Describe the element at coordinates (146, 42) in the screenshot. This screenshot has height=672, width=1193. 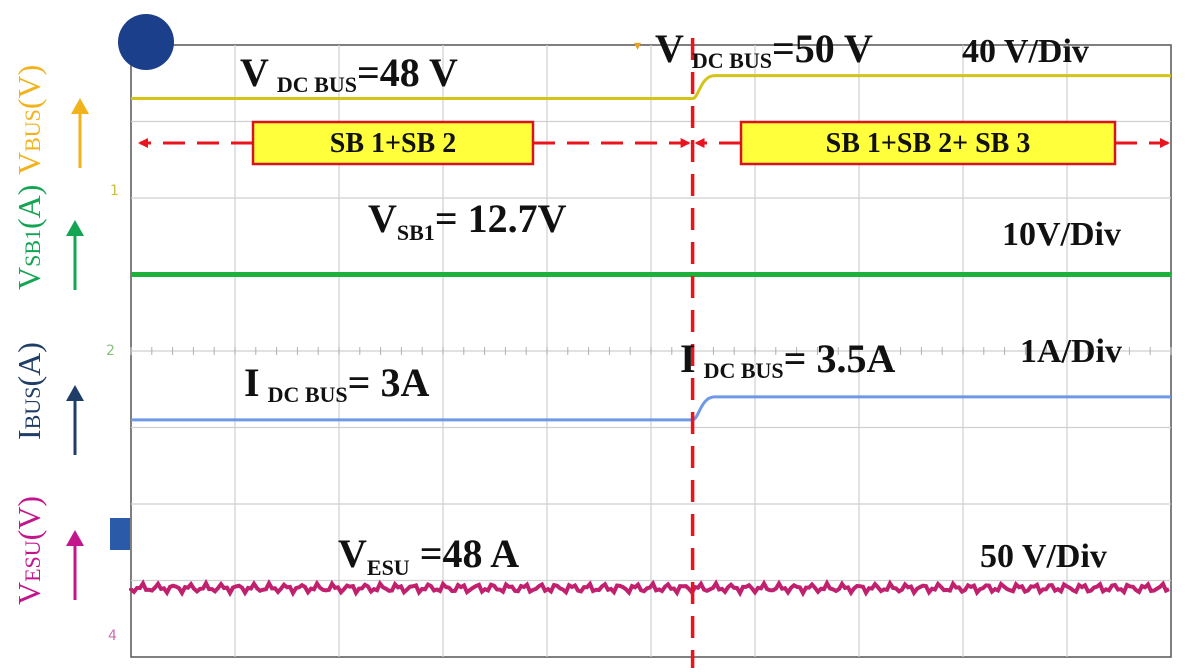
I see `ch1-marker-blob` at that location.